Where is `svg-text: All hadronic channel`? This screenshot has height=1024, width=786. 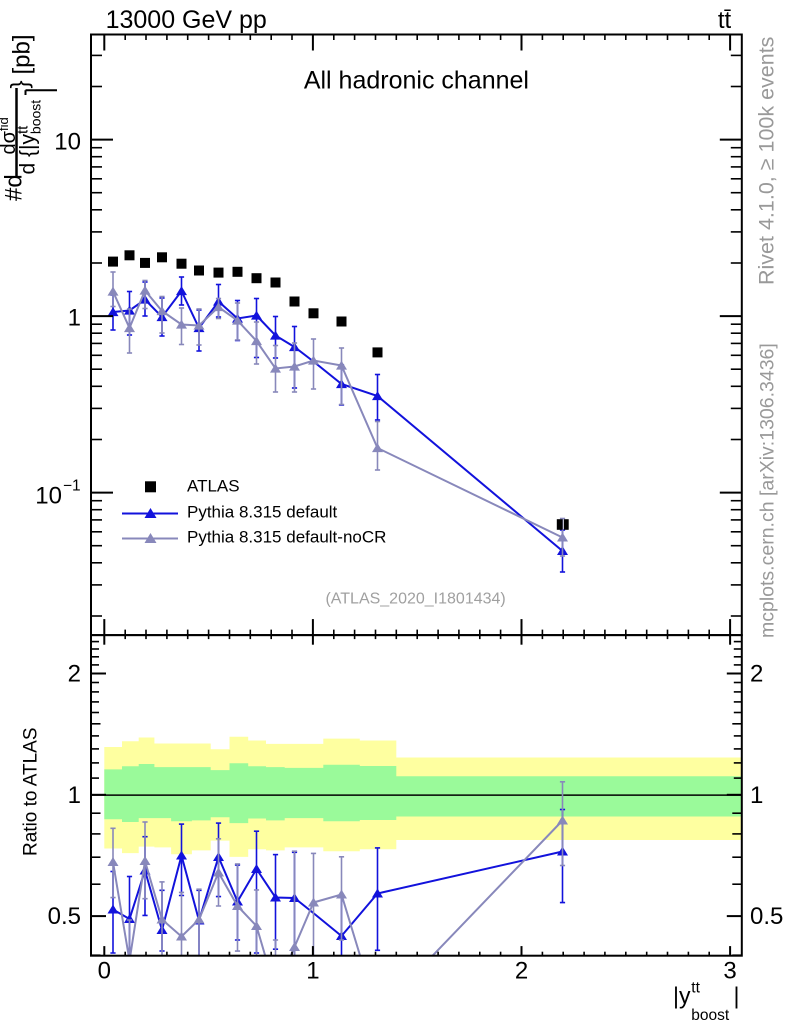
svg-text: All hadronic channel is located at coordinates (416, 81).